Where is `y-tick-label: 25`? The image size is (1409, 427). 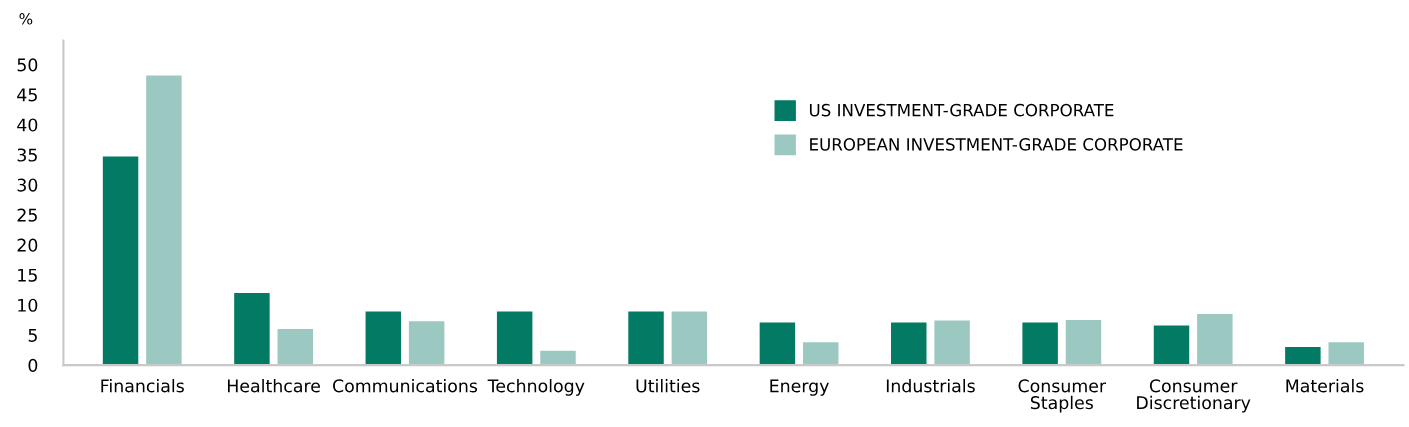
y-tick-label: 25 is located at coordinates (27, 215).